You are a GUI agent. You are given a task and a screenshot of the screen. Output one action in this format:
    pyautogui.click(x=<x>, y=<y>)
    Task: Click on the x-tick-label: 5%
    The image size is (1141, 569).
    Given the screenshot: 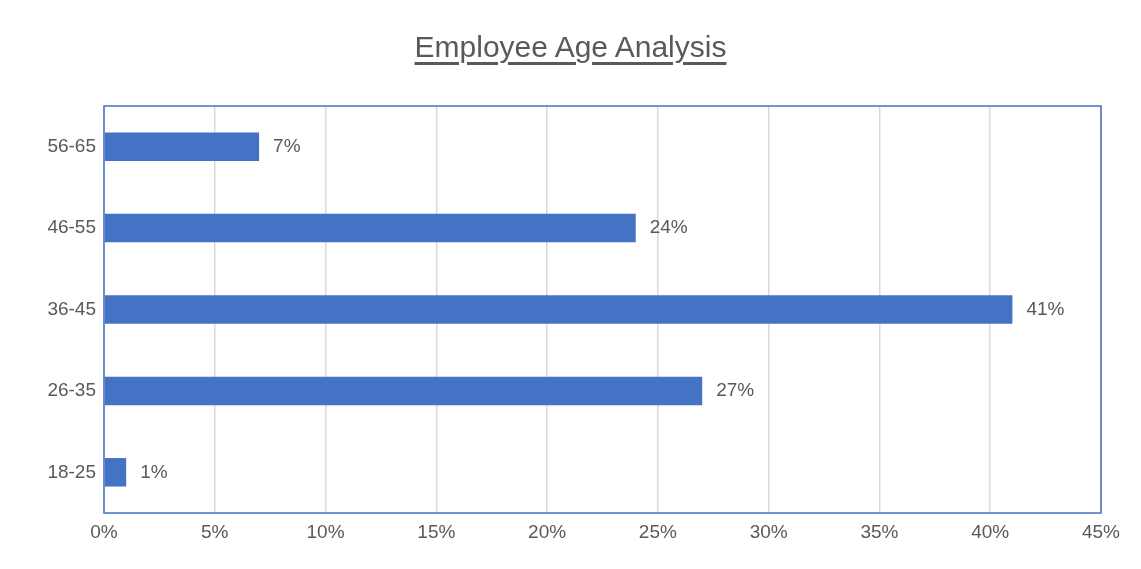 What is the action you would take?
    pyautogui.click(x=215, y=531)
    